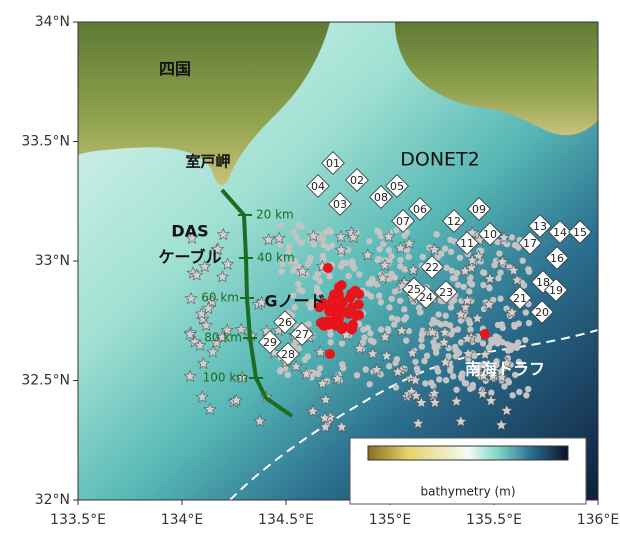 Image resolution: width=620 pixels, height=547 pixels. Describe the element at coordinates (52, 500) in the screenshot. I see `y-tick-label: 32°N` at that location.